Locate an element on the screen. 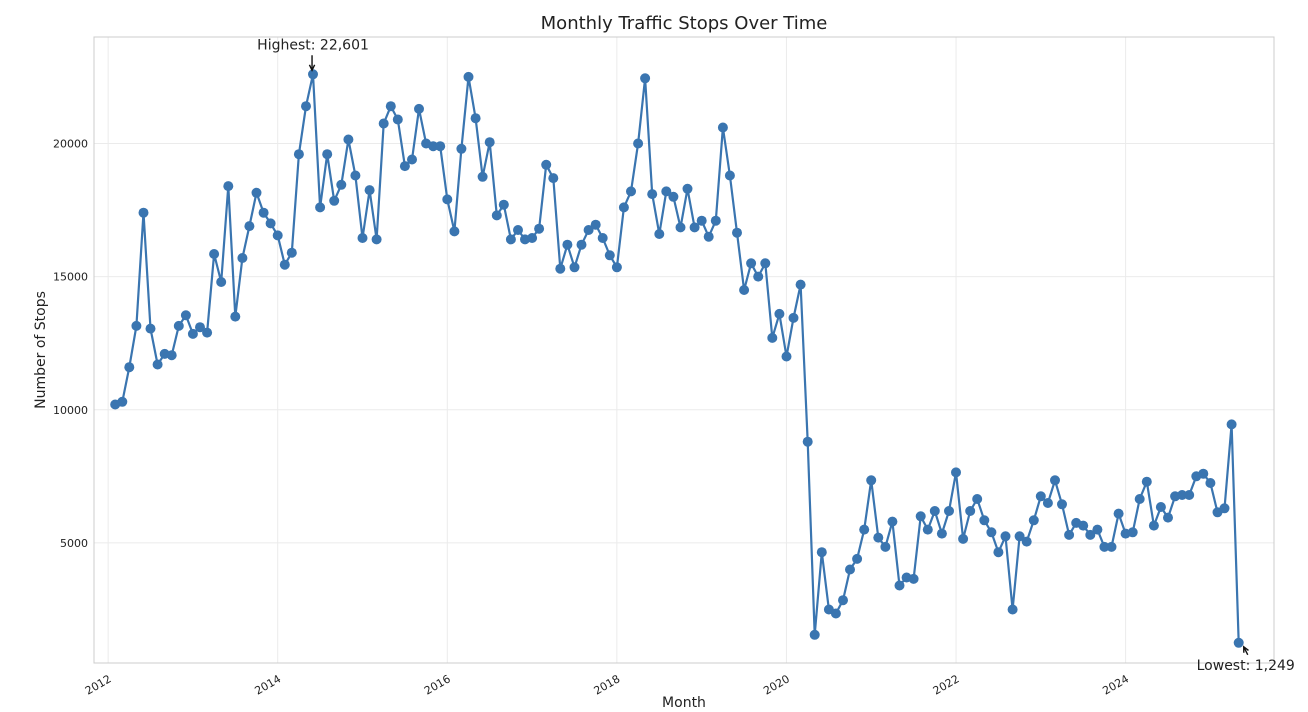  x-axis-label: Month is located at coordinates (684, 703).